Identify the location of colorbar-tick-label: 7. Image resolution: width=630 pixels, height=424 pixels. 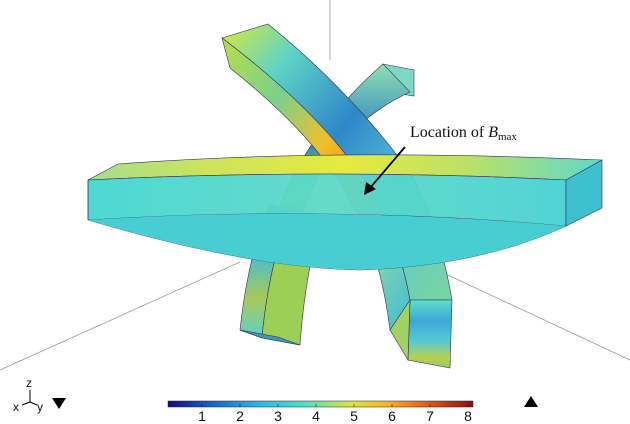
(430, 416).